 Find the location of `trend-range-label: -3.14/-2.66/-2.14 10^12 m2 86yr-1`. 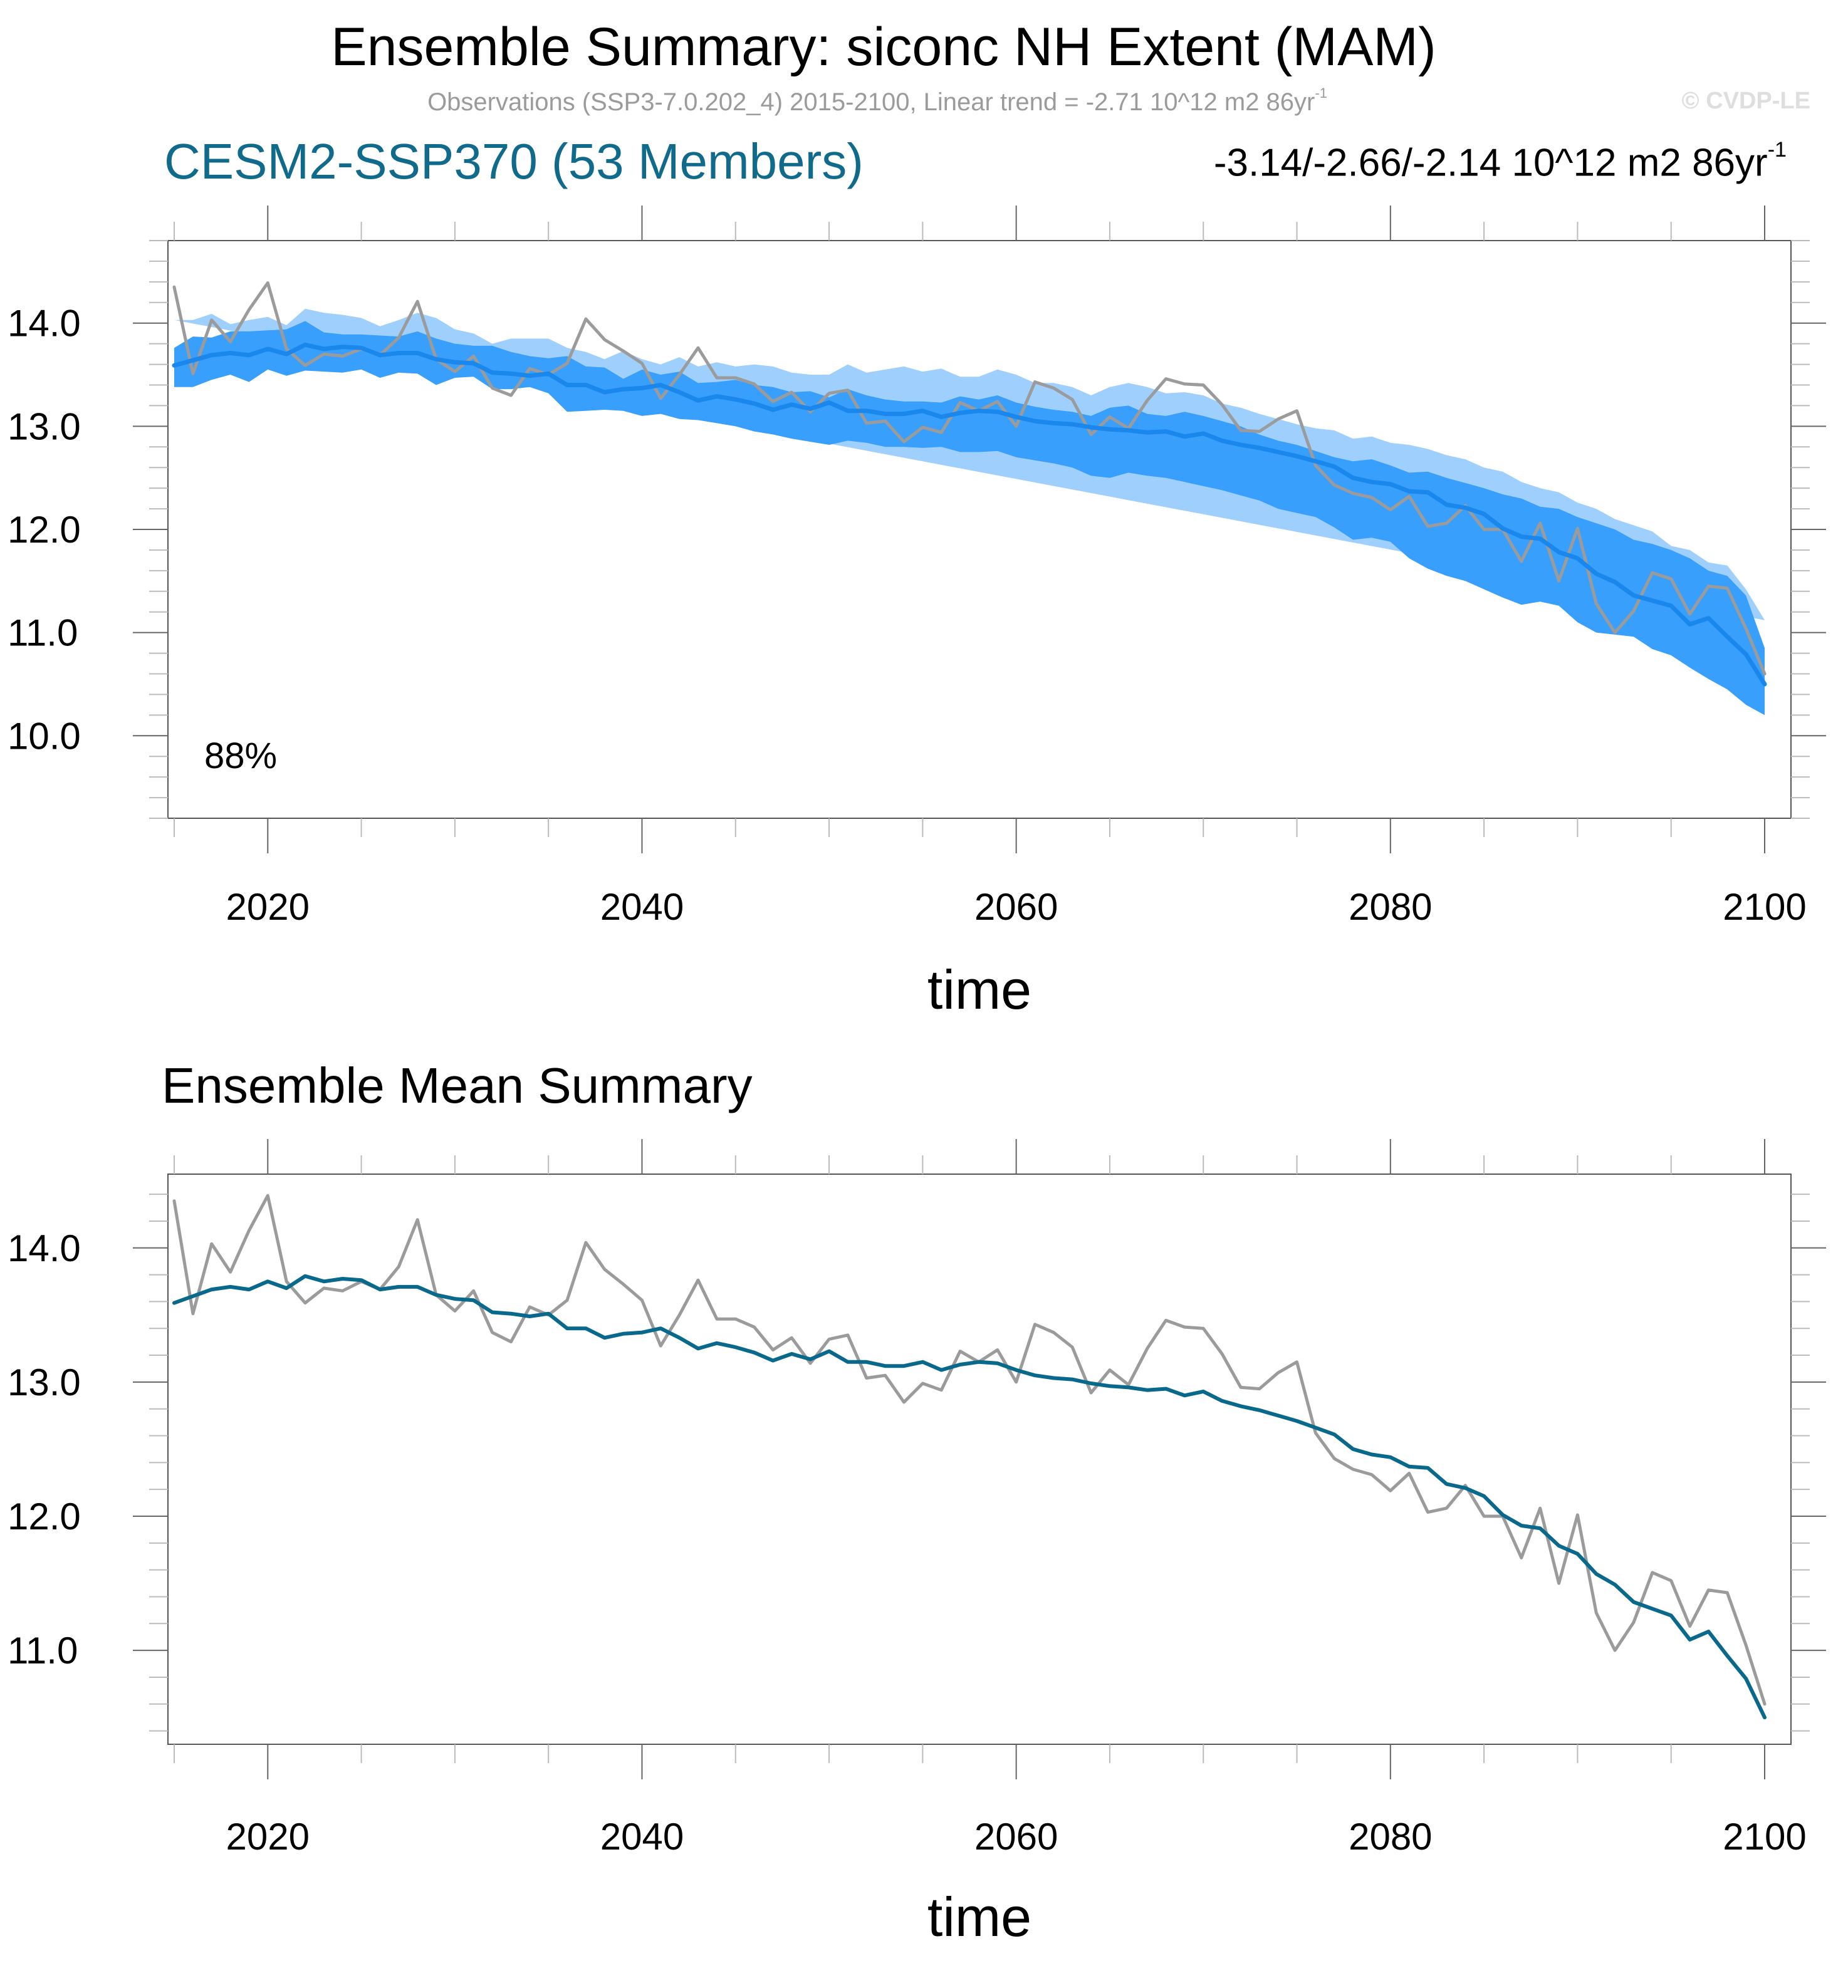

trend-range-label: -3.14/-2.66/-2.14 10^12 m2 86yr-1 is located at coordinates (1501, 161).